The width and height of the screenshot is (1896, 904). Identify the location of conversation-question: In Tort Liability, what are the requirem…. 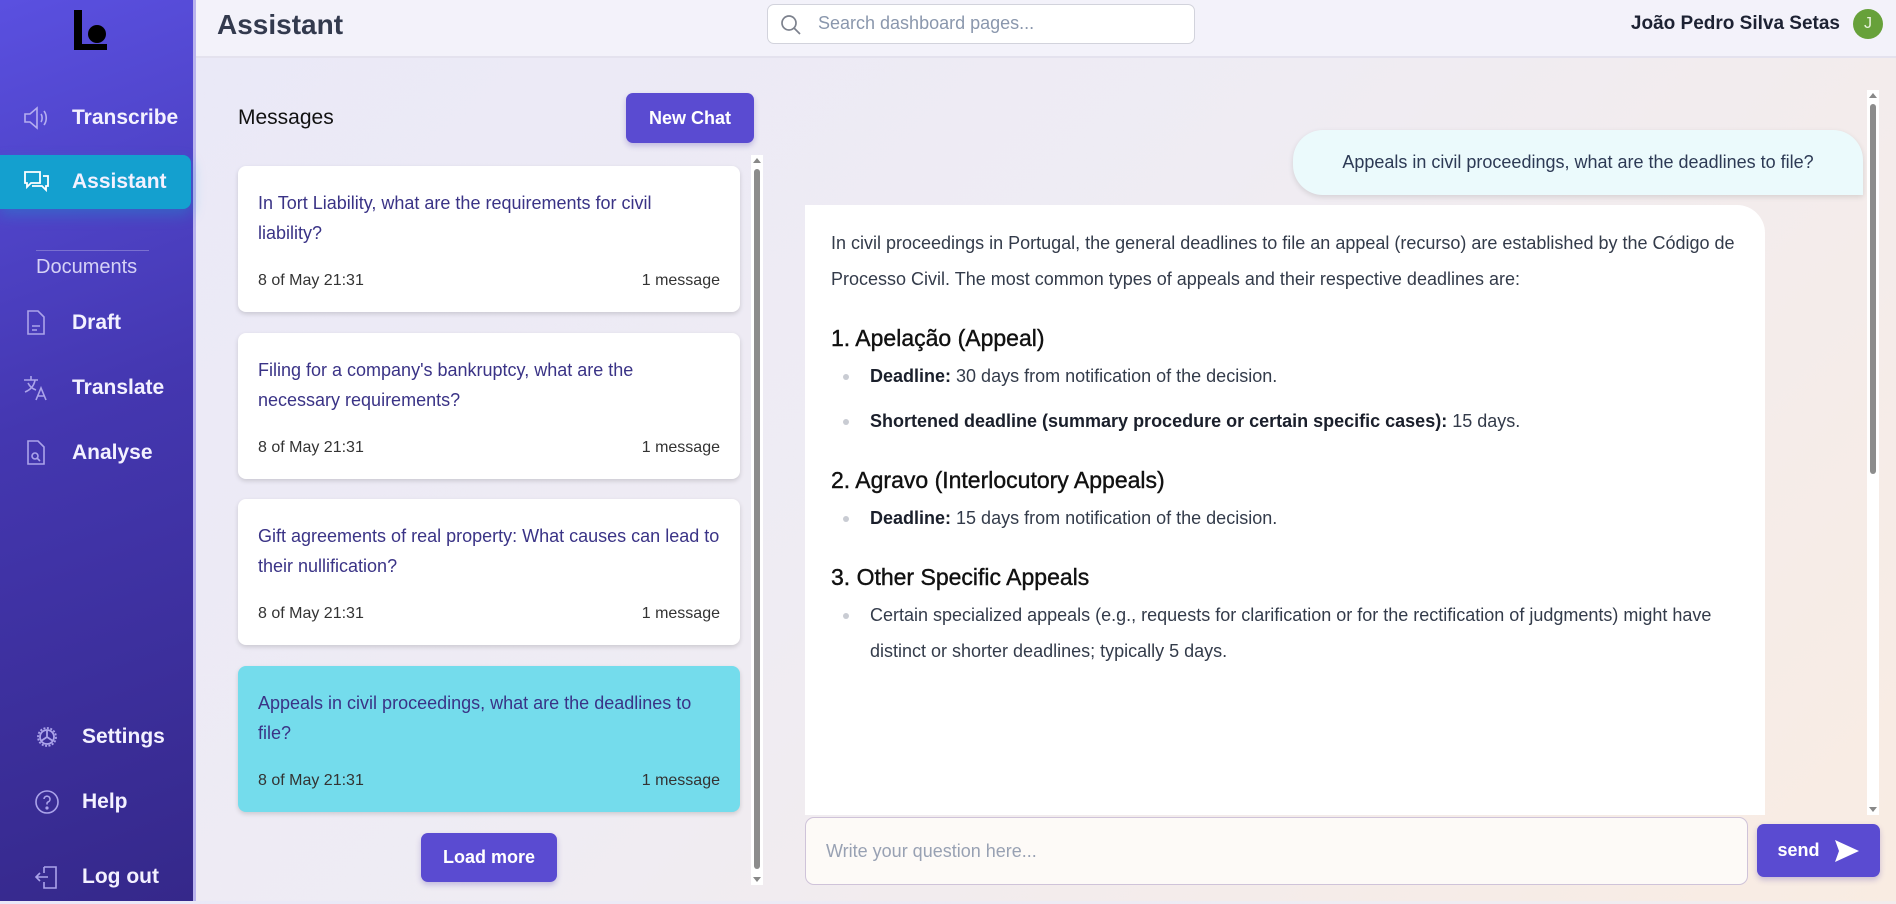
(455, 218).